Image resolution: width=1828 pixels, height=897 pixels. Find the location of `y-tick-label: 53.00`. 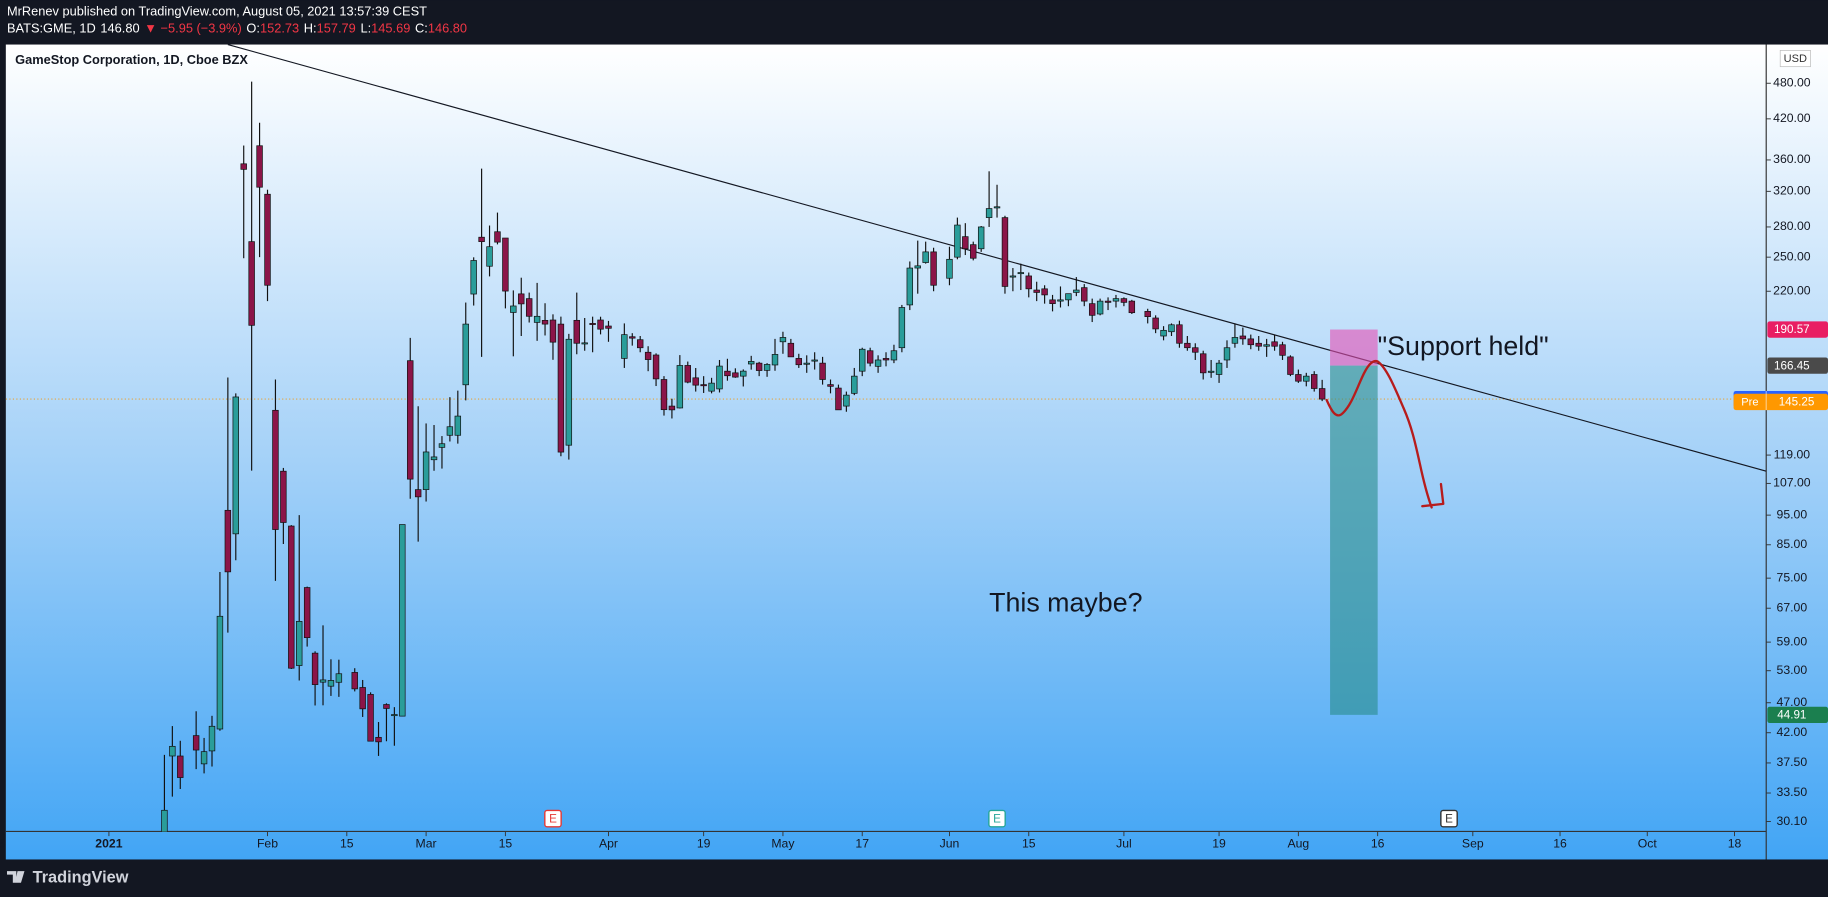

y-tick-label: 53.00 is located at coordinates (1792, 670).